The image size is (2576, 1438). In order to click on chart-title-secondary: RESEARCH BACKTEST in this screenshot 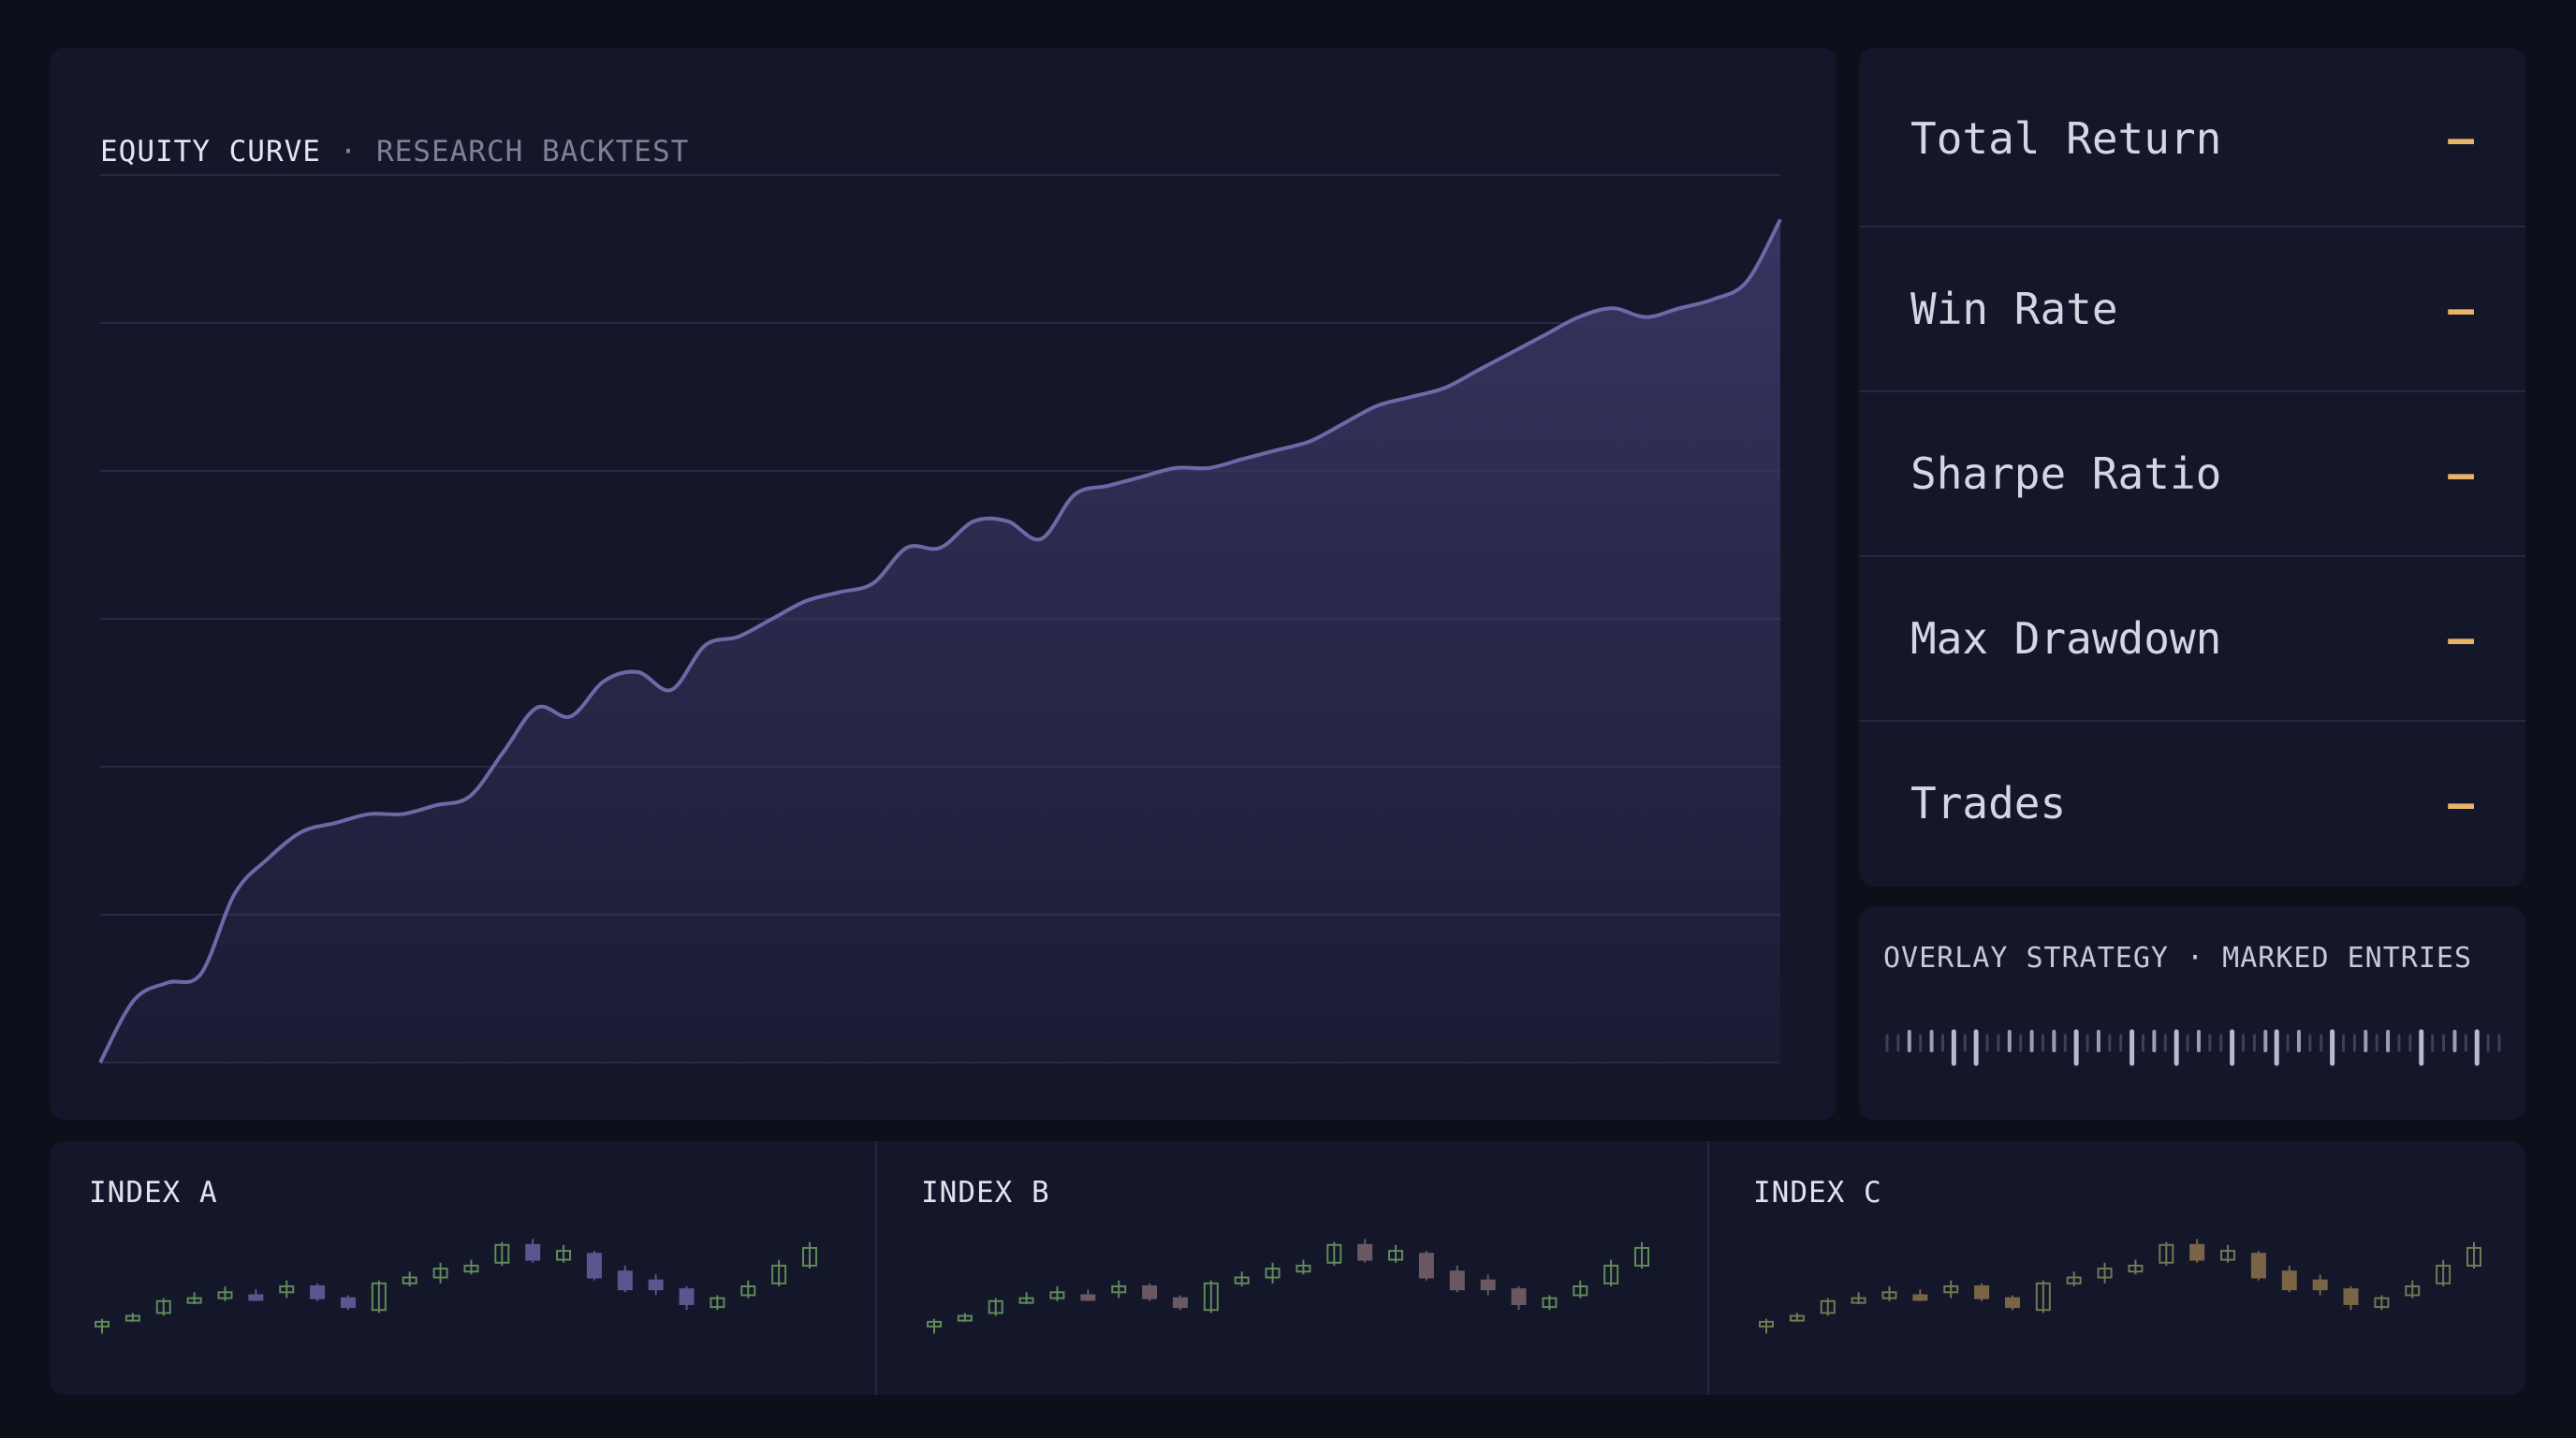, I will do `click(532, 152)`.